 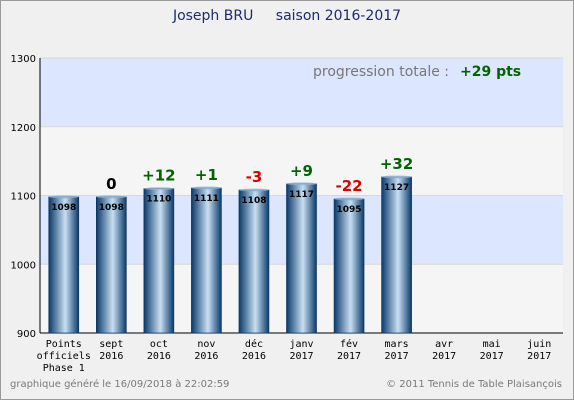 What do you see at coordinates (396, 188) in the screenshot?
I see `bar-value-label: 1127` at bounding box center [396, 188].